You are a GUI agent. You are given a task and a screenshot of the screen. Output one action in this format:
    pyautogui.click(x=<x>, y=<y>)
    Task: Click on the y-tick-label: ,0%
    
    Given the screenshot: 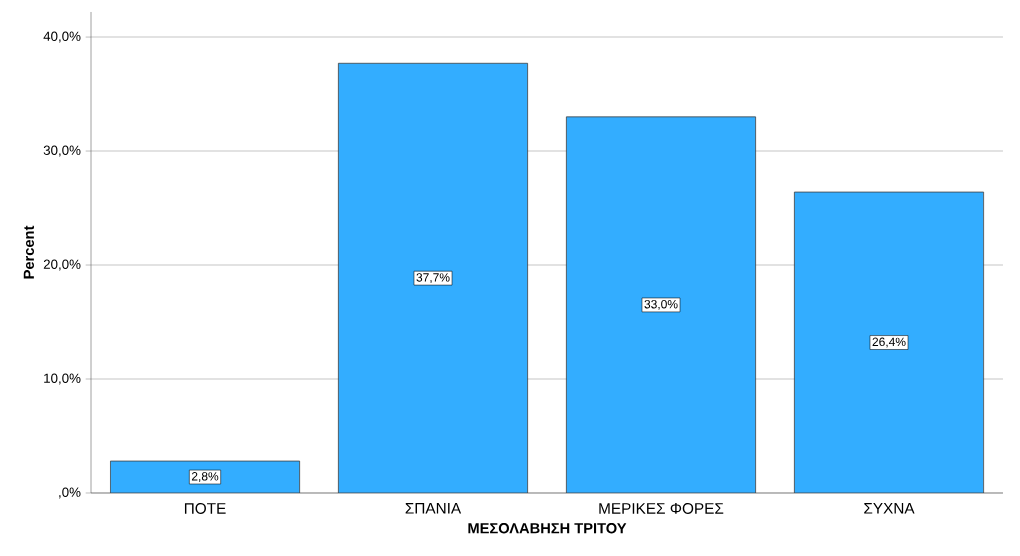 What is the action you would take?
    pyautogui.click(x=70, y=493)
    